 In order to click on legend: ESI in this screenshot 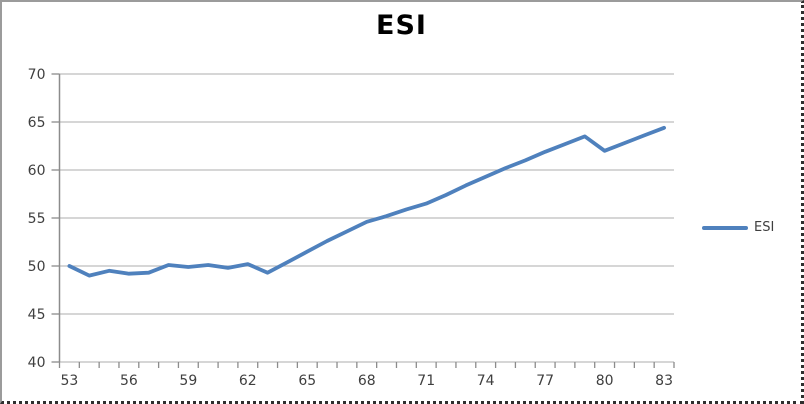, I will do `click(738, 227)`.